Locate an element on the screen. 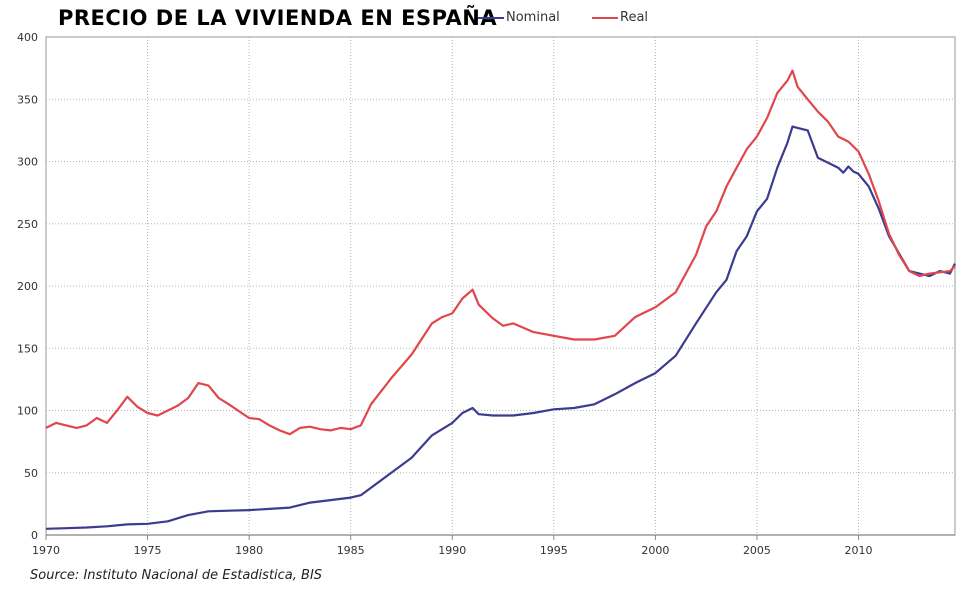 Image resolution: width=980 pixels, height=600 pixels. legend-item-real: Real is located at coordinates (620, 17).